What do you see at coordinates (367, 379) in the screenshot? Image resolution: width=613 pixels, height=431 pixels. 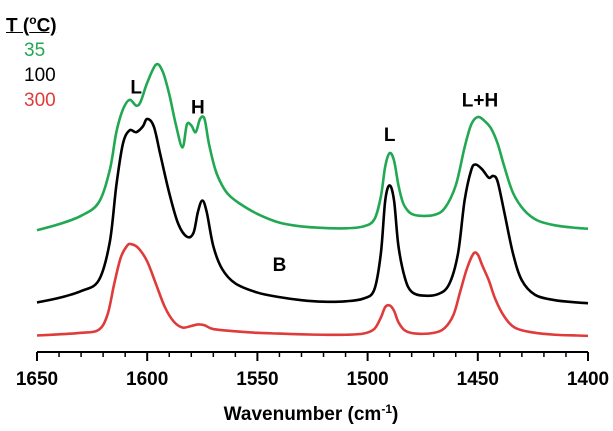 I see `x-tick-label: 1500` at bounding box center [367, 379].